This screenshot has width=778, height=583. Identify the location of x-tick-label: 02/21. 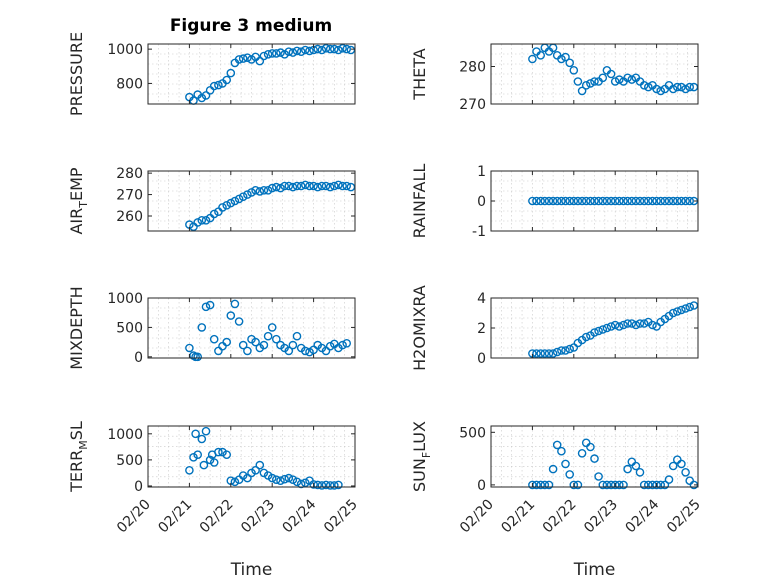
(518, 517).